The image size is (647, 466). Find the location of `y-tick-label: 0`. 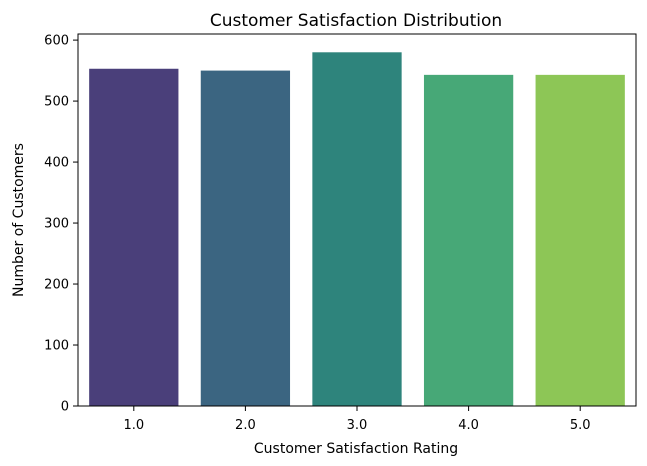

y-tick-label: 0 is located at coordinates (65, 407).